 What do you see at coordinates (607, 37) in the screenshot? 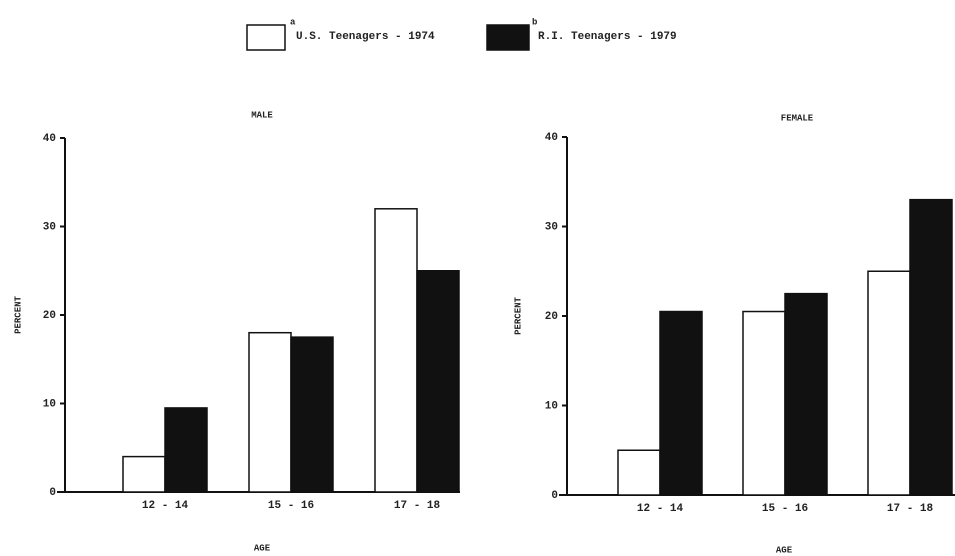
I see `legend-label: R.I. Teenagers - 1979` at bounding box center [607, 37].